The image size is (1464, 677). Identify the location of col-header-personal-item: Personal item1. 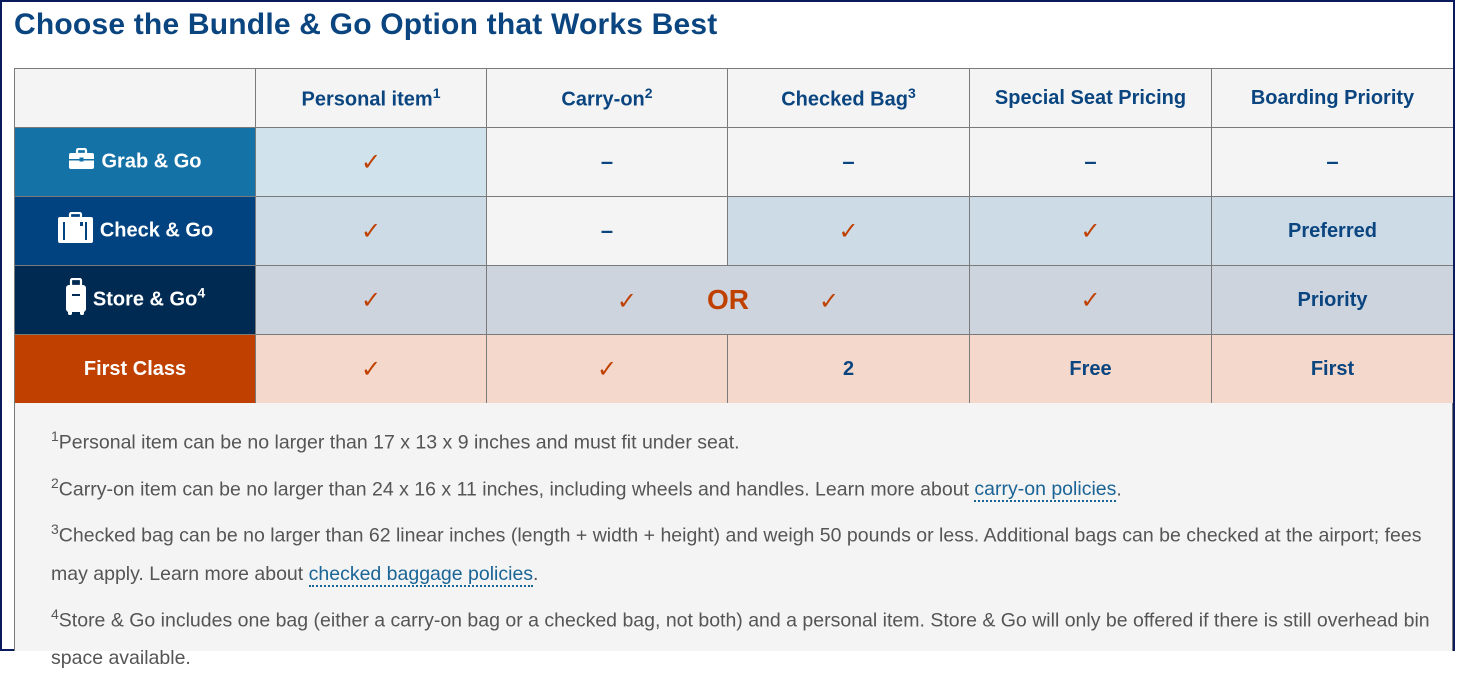
(371, 98).